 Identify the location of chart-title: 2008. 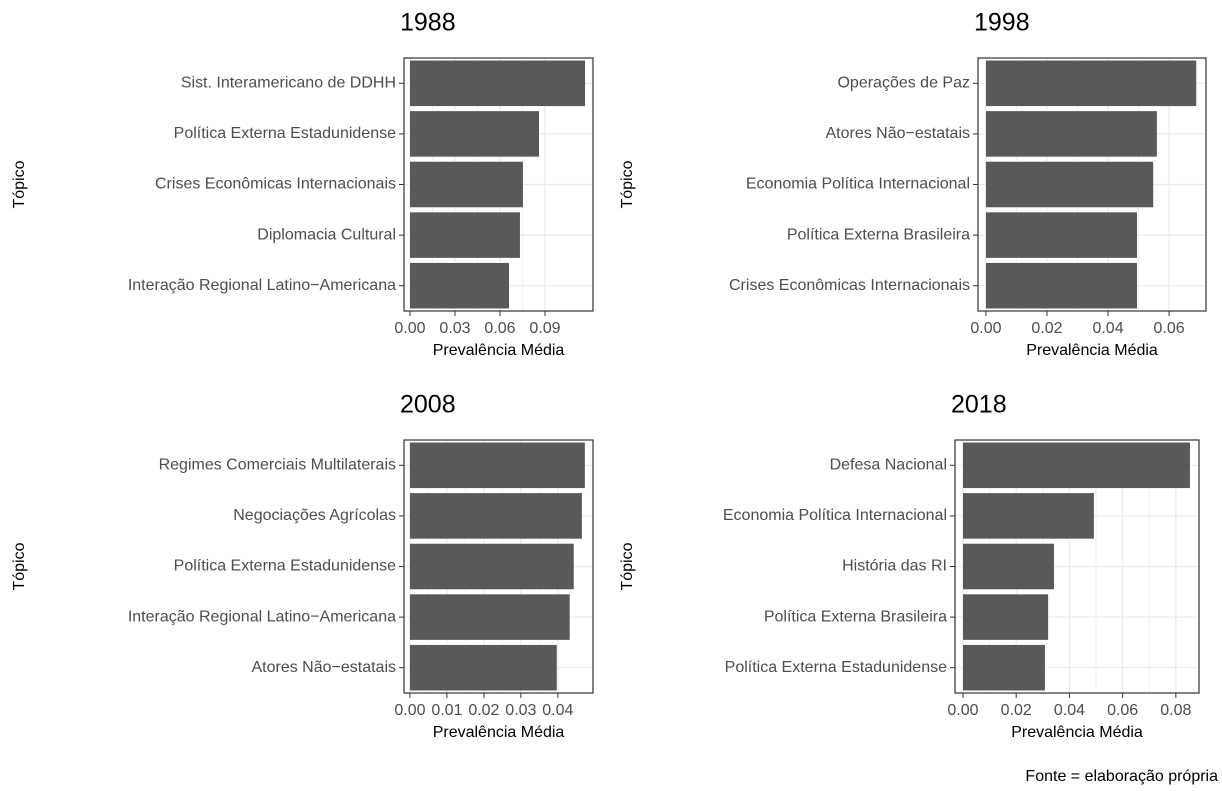
(428, 405).